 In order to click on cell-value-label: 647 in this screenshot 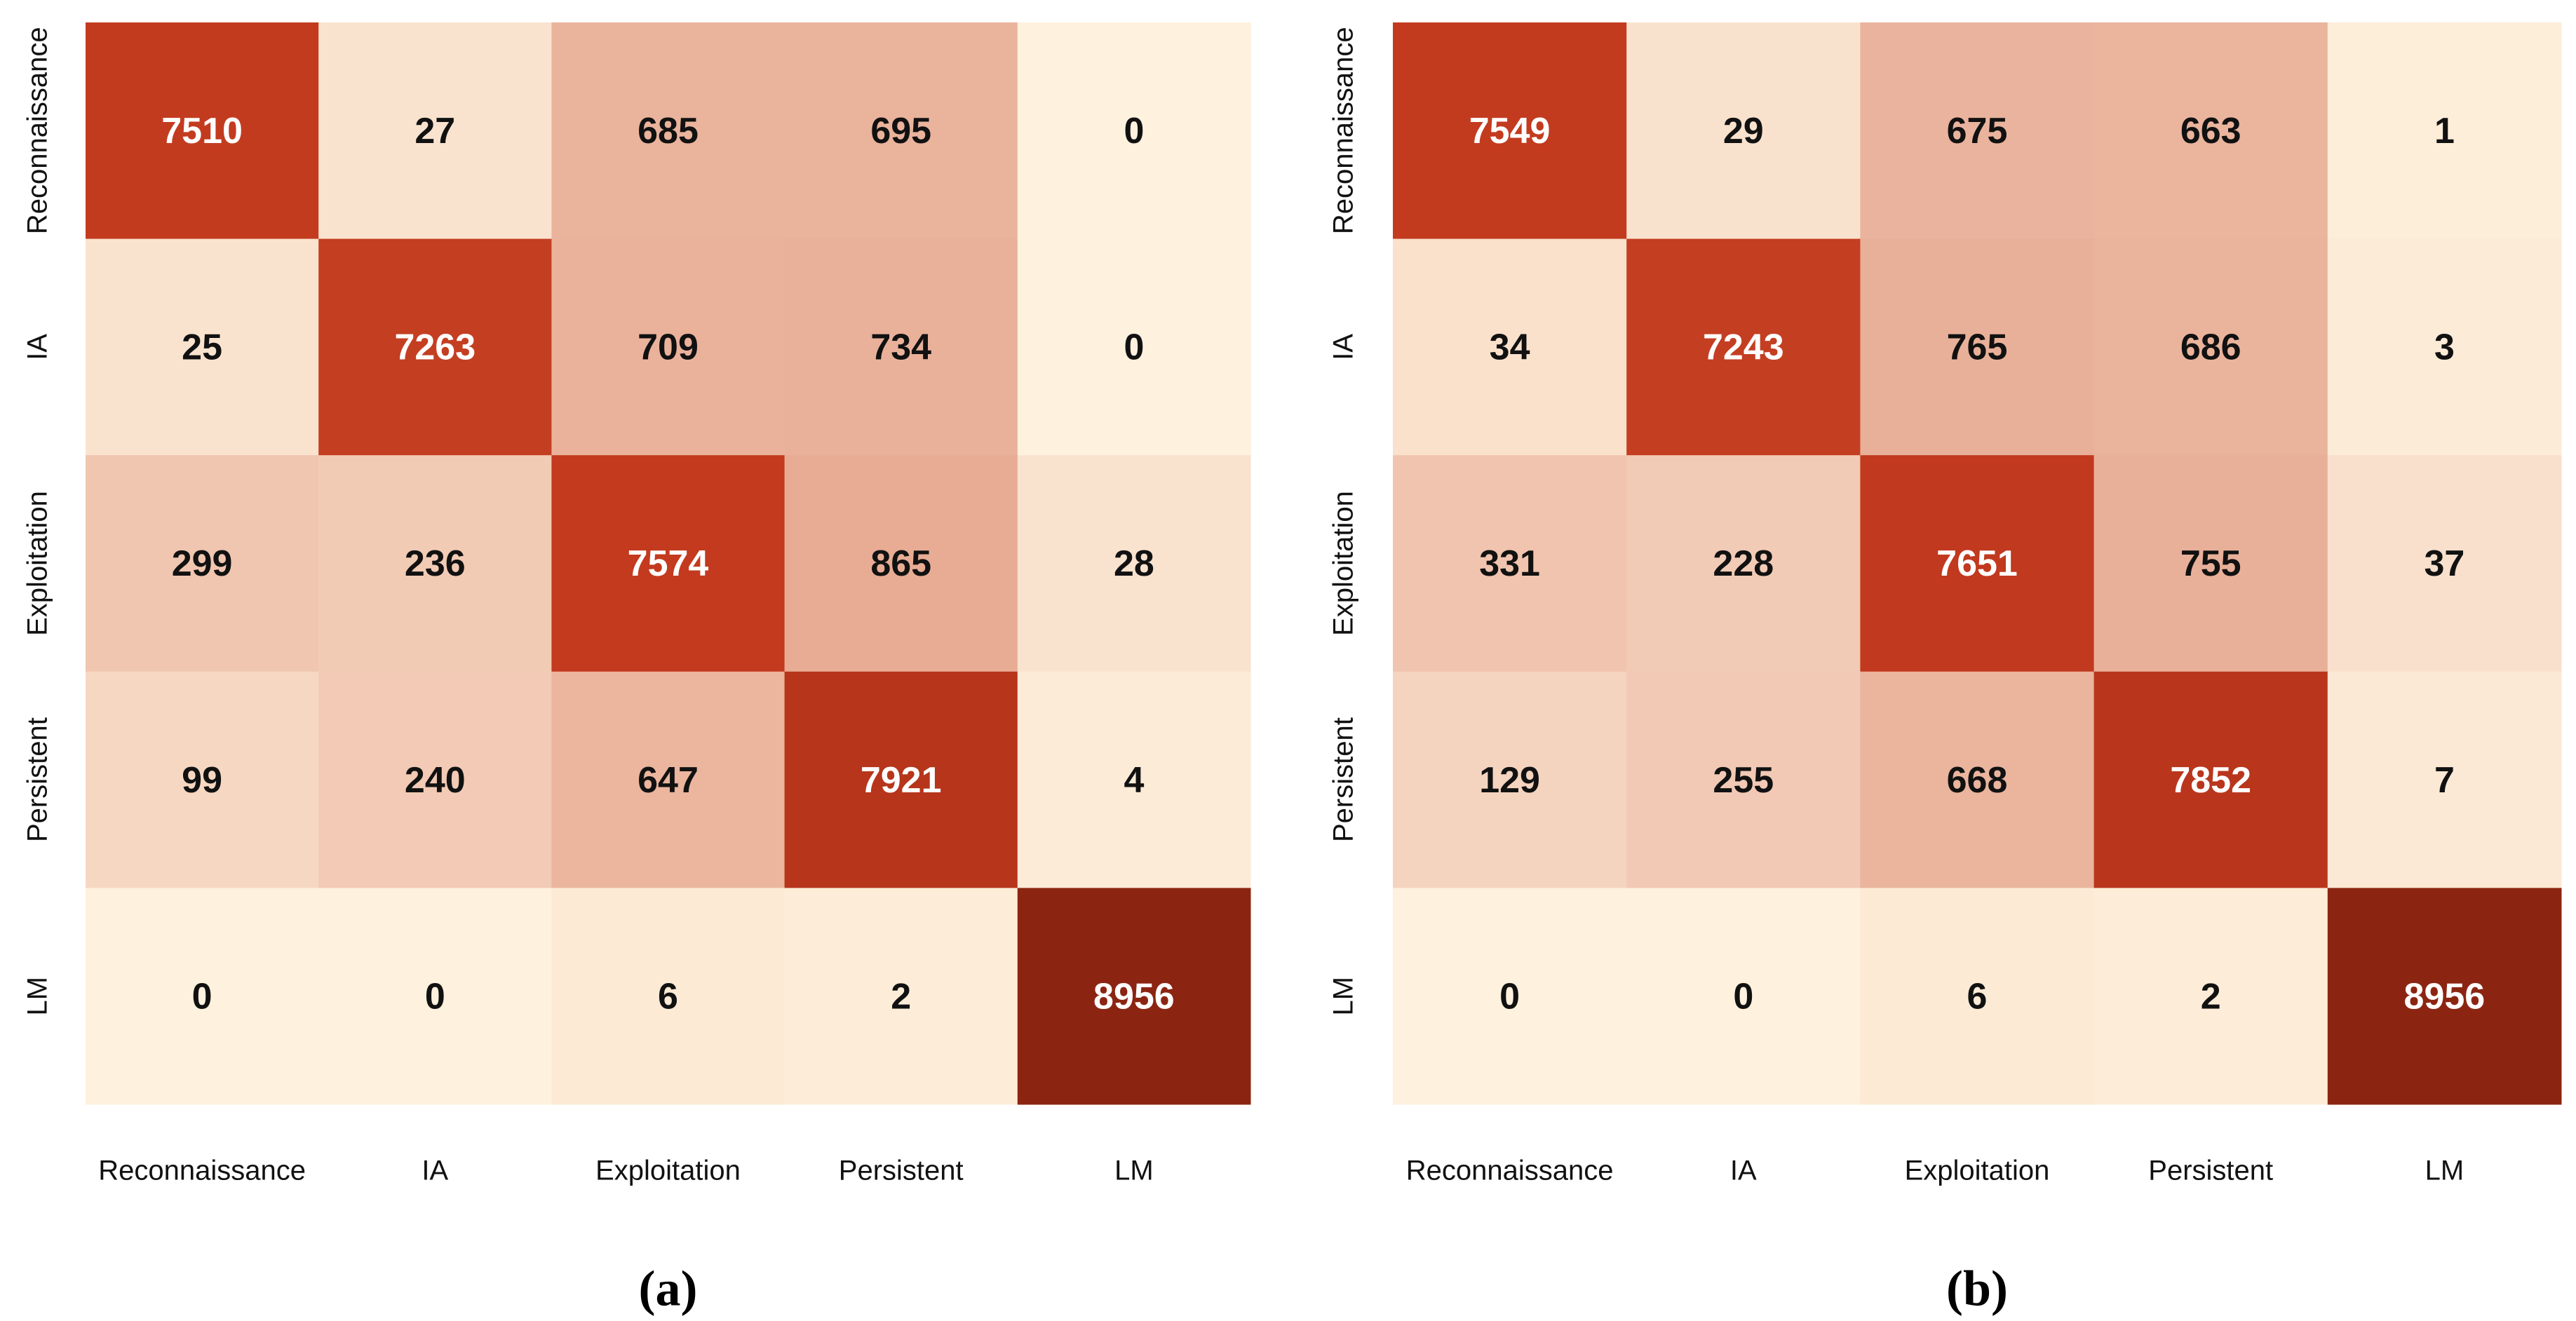, I will do `click(668, 780)`.